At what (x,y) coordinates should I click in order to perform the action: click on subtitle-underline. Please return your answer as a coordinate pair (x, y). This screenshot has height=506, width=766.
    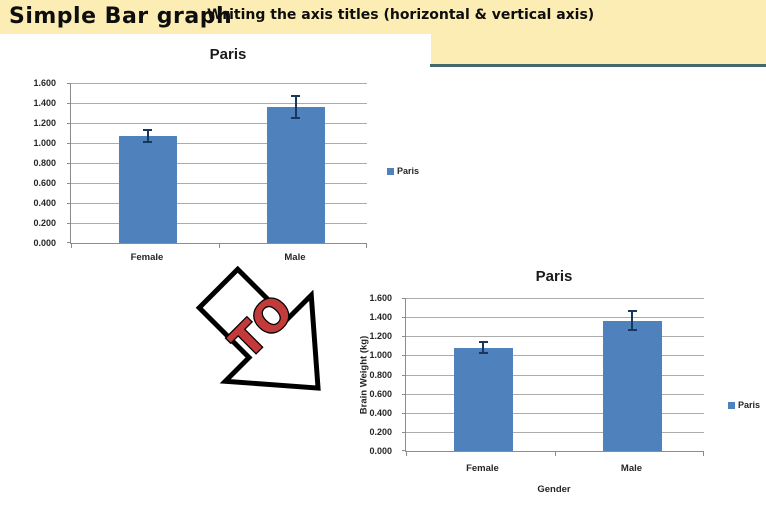
    Looking at the image, I should click on (597, 65).